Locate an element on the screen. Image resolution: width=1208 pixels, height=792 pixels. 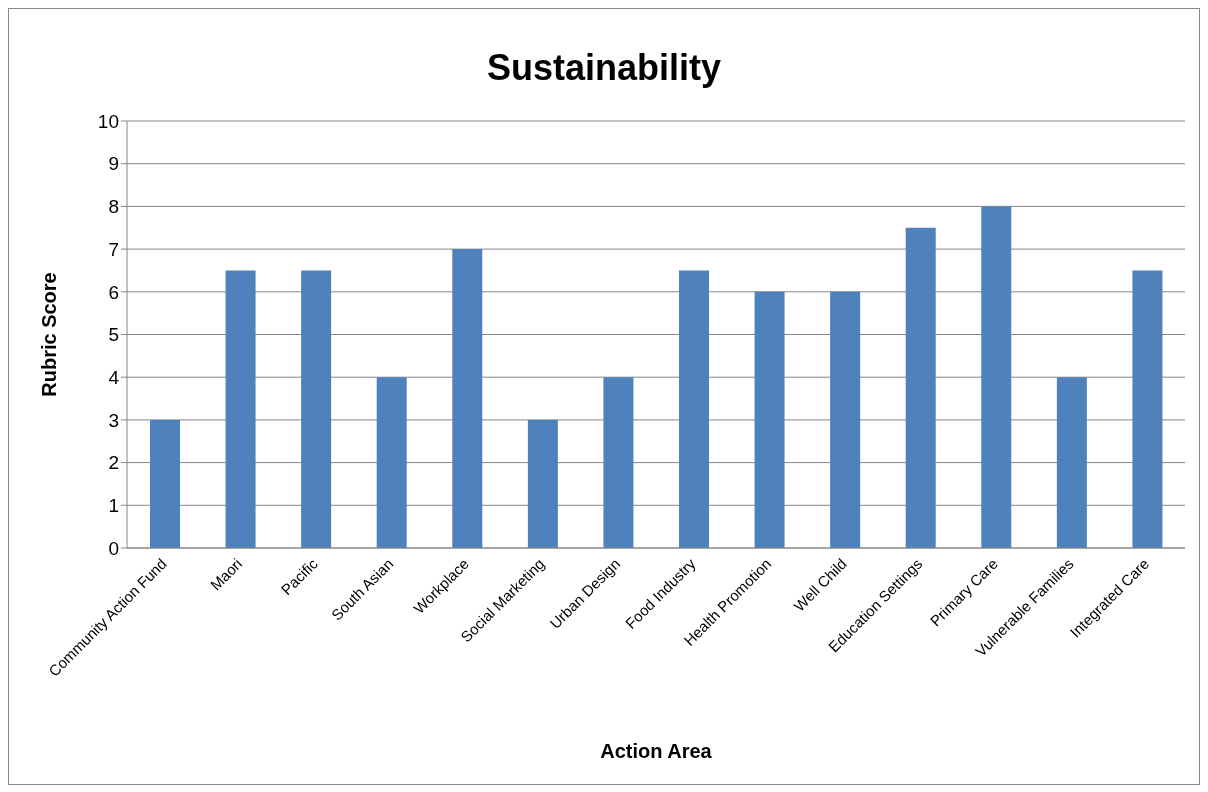
y-tick-label: 0 is located at coordinates (113, 548).